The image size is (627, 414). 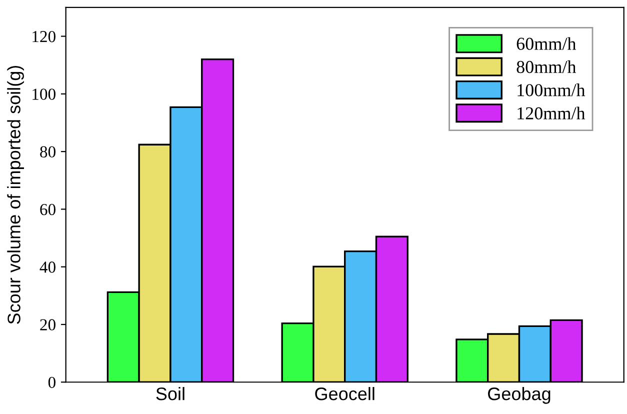 I want to click on y-tick-label: 40, so click(x=48, y=267).